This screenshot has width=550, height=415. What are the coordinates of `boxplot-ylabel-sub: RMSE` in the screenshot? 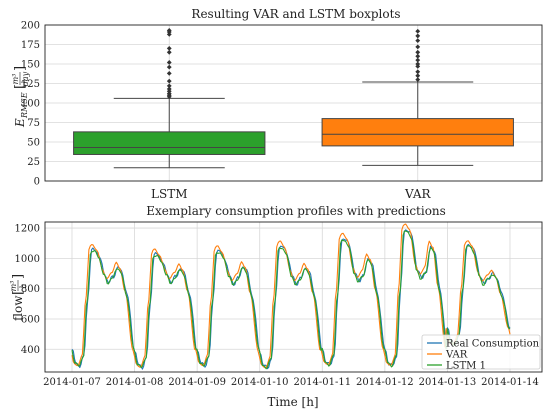 It's located at (24, 105).